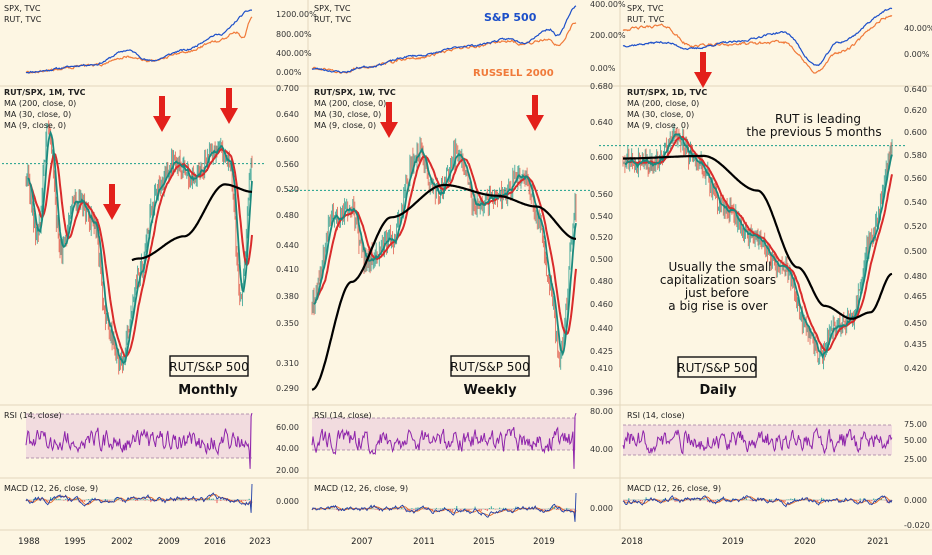 Image resolution: width=932 pixels, height=555 pixels. Describe the element at coordinates (208, 390) in the screenshot. I see `timeframe-label: Monthly` at that location.